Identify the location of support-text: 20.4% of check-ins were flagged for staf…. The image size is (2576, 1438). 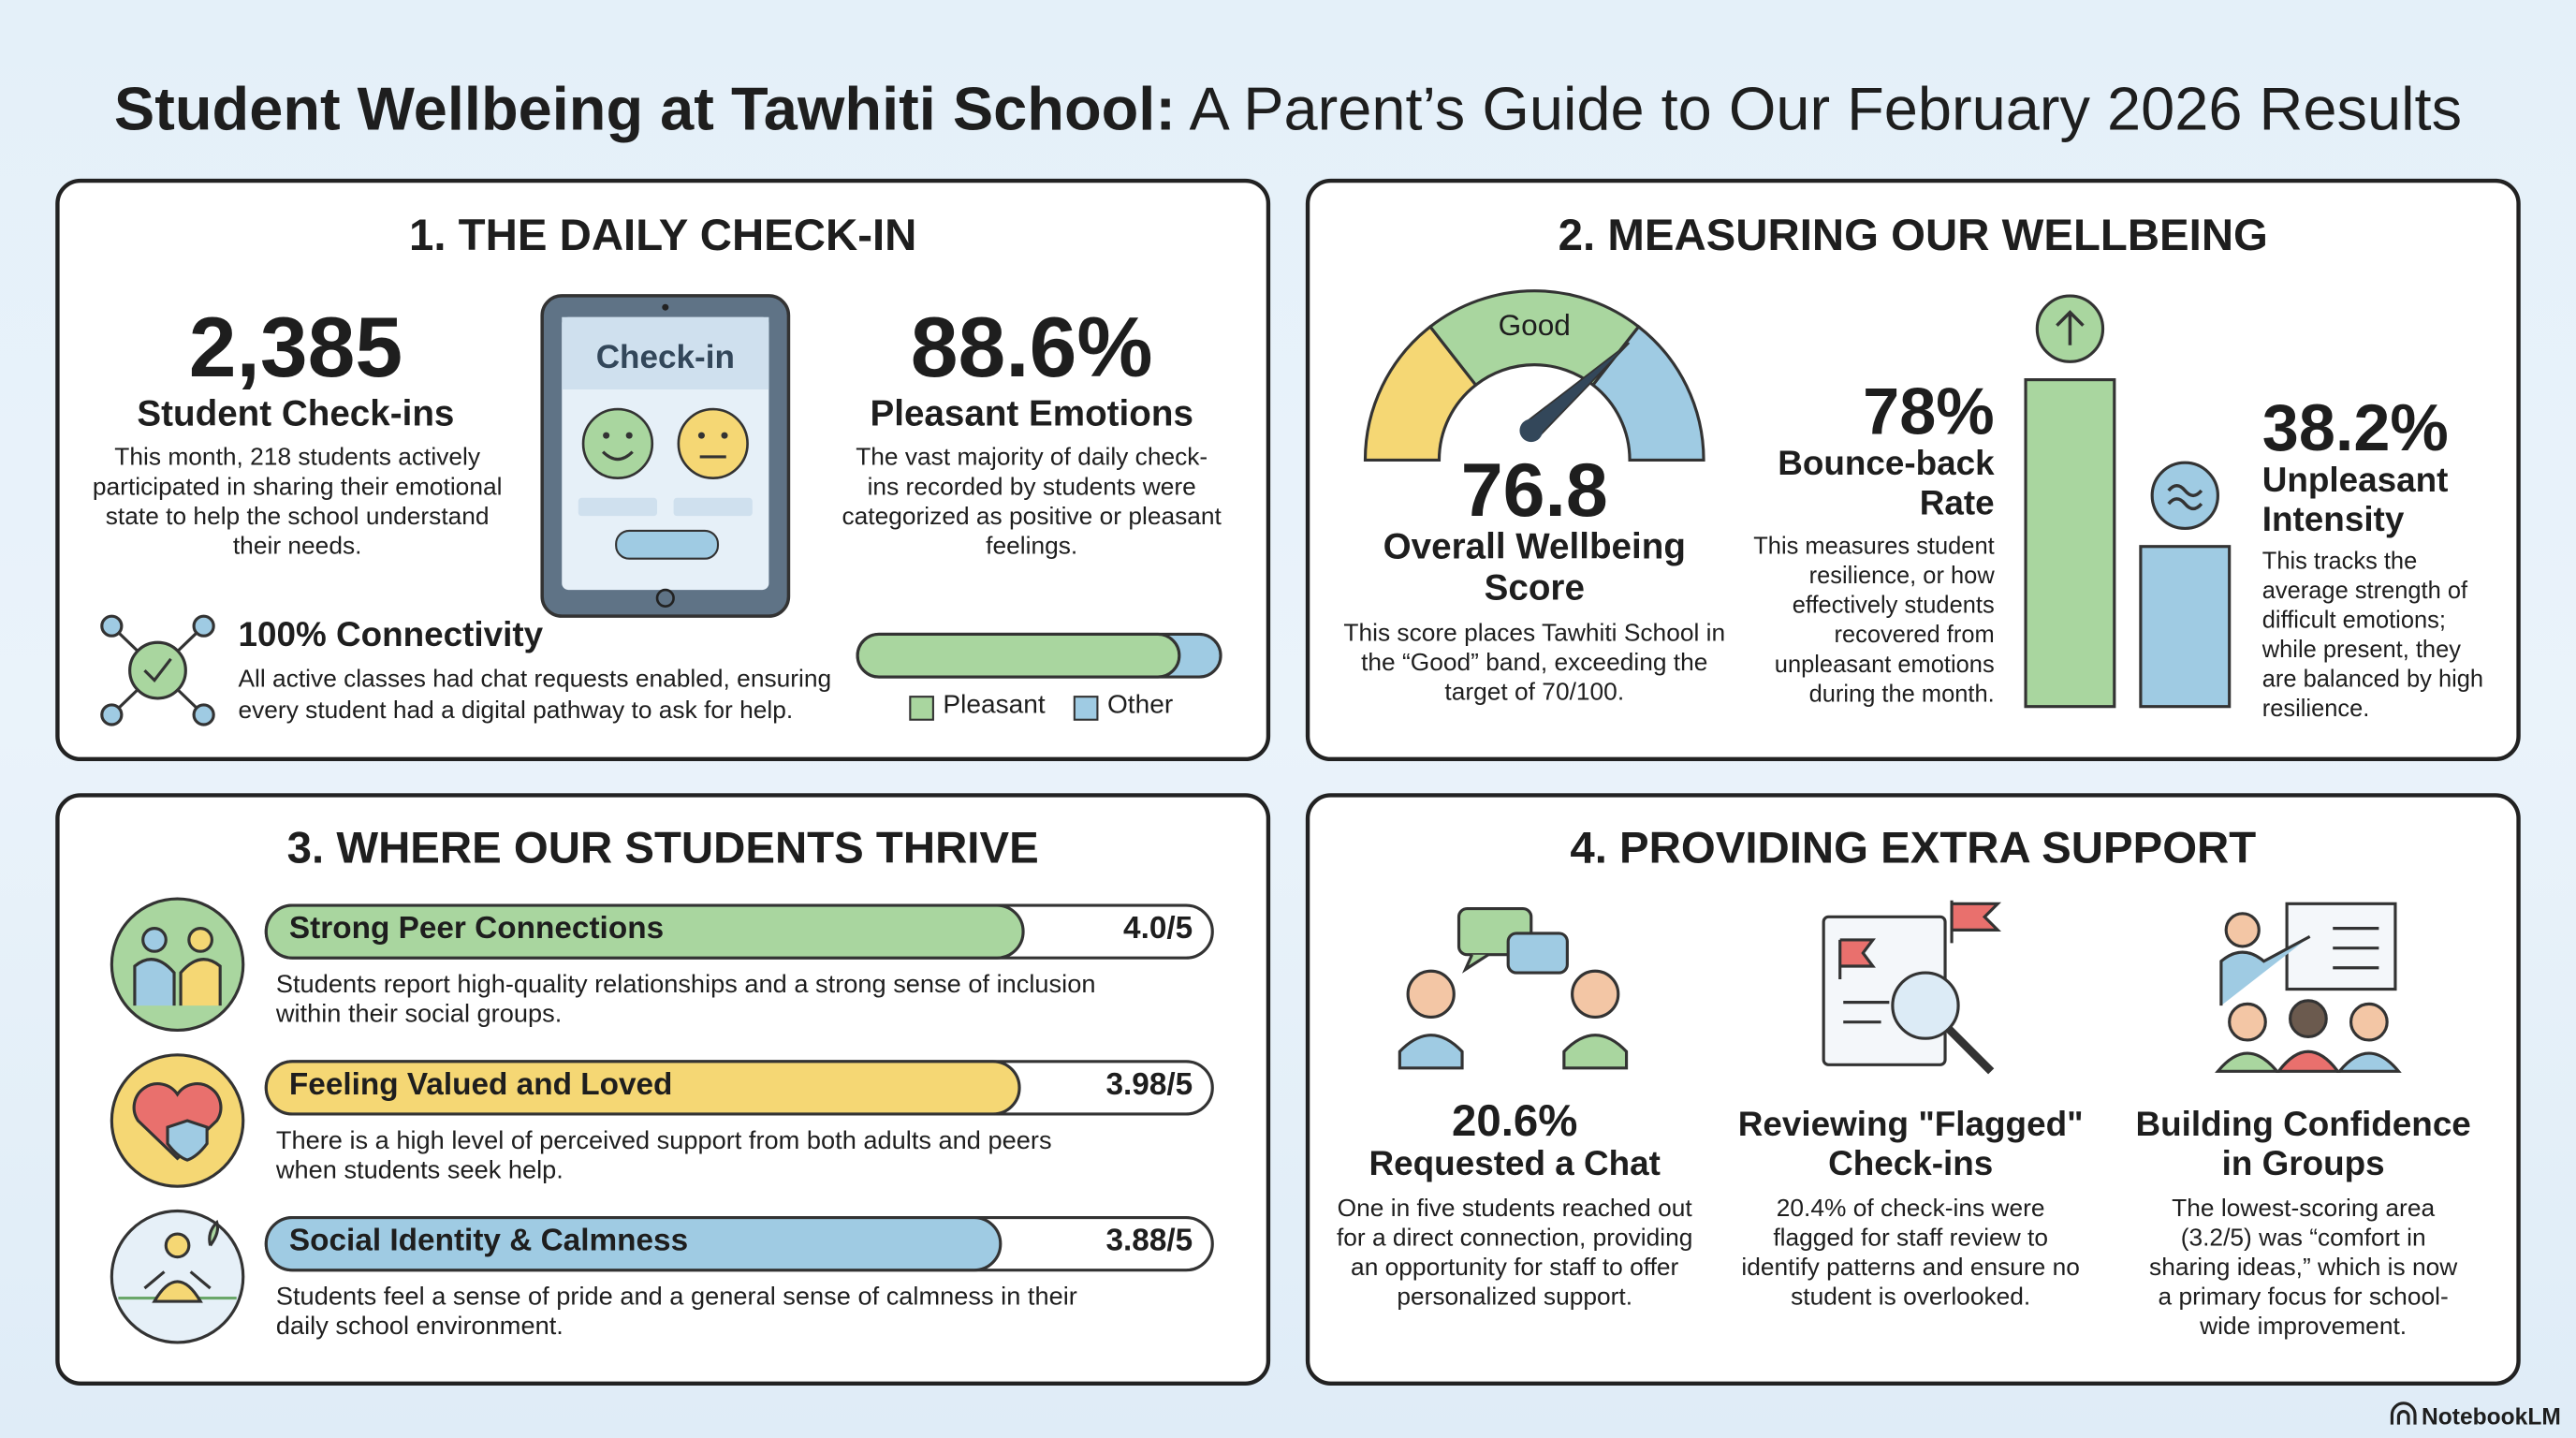
(1910, 1253).